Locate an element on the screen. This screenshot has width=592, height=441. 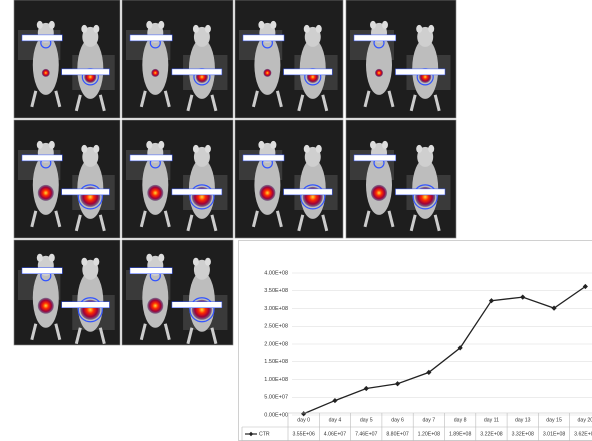
legend-label: CTR is located at coordinates (264, 434).